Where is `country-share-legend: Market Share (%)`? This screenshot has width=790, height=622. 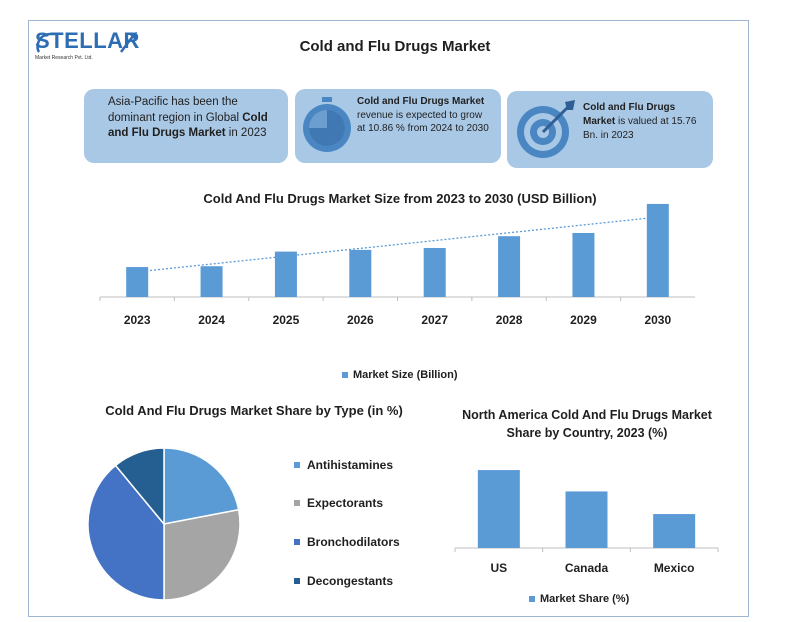 country-share-legend: Market Share (%) is located at coordinates (579, 599).